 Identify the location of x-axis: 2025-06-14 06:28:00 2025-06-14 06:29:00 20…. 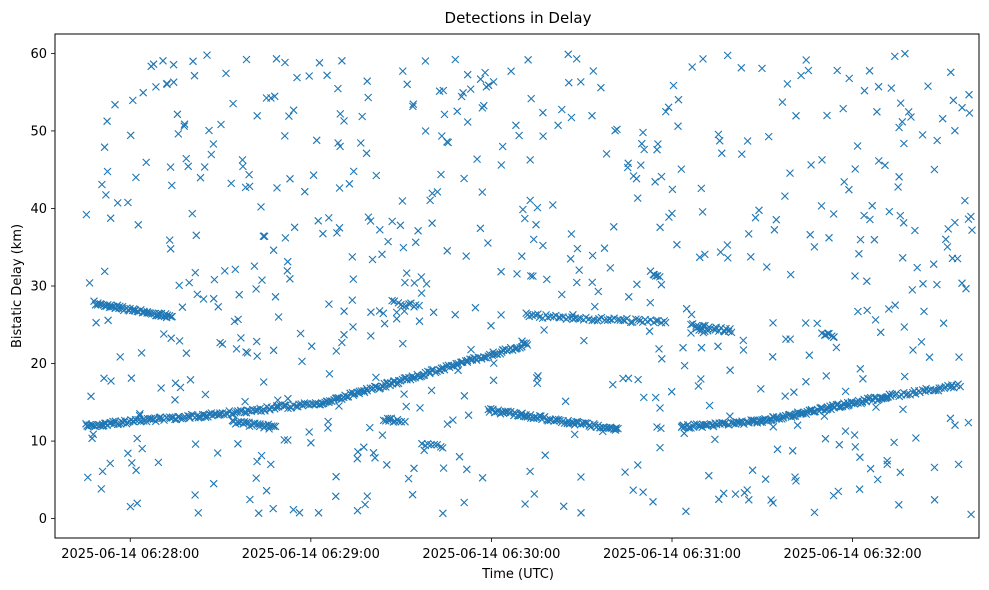
(491, 550).